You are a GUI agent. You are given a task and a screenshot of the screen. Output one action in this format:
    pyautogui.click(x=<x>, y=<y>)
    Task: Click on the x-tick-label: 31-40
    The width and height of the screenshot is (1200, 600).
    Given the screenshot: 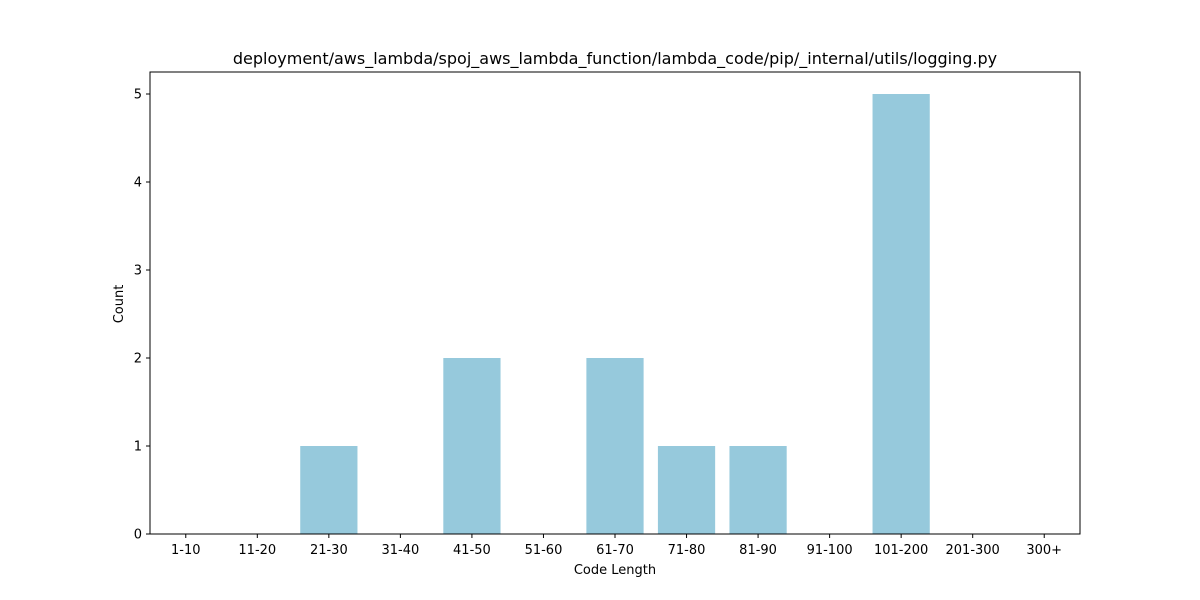 What is the action you would take?
    pyautogui.click(x=400, y=550)
    